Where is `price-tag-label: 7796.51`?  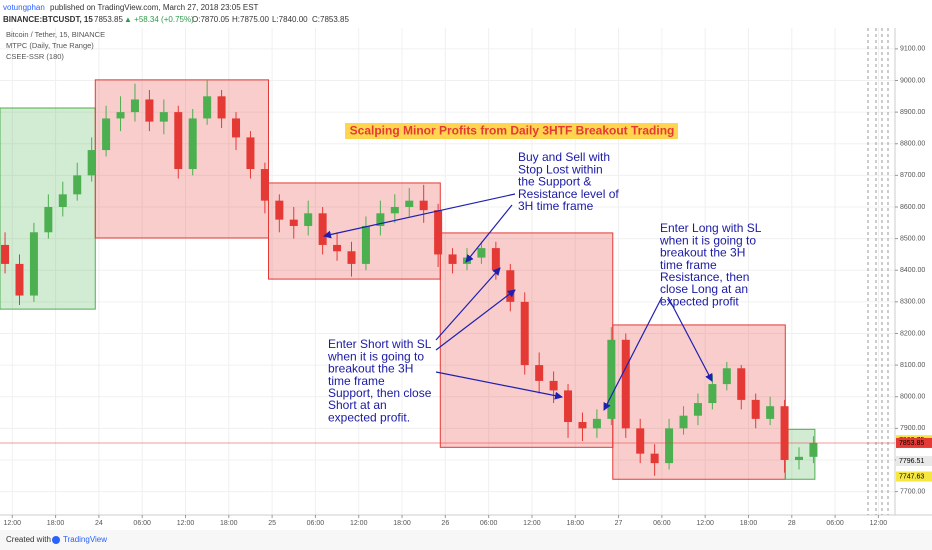 price-tag-label: 7796.51 is located at coordinates (911, 461).